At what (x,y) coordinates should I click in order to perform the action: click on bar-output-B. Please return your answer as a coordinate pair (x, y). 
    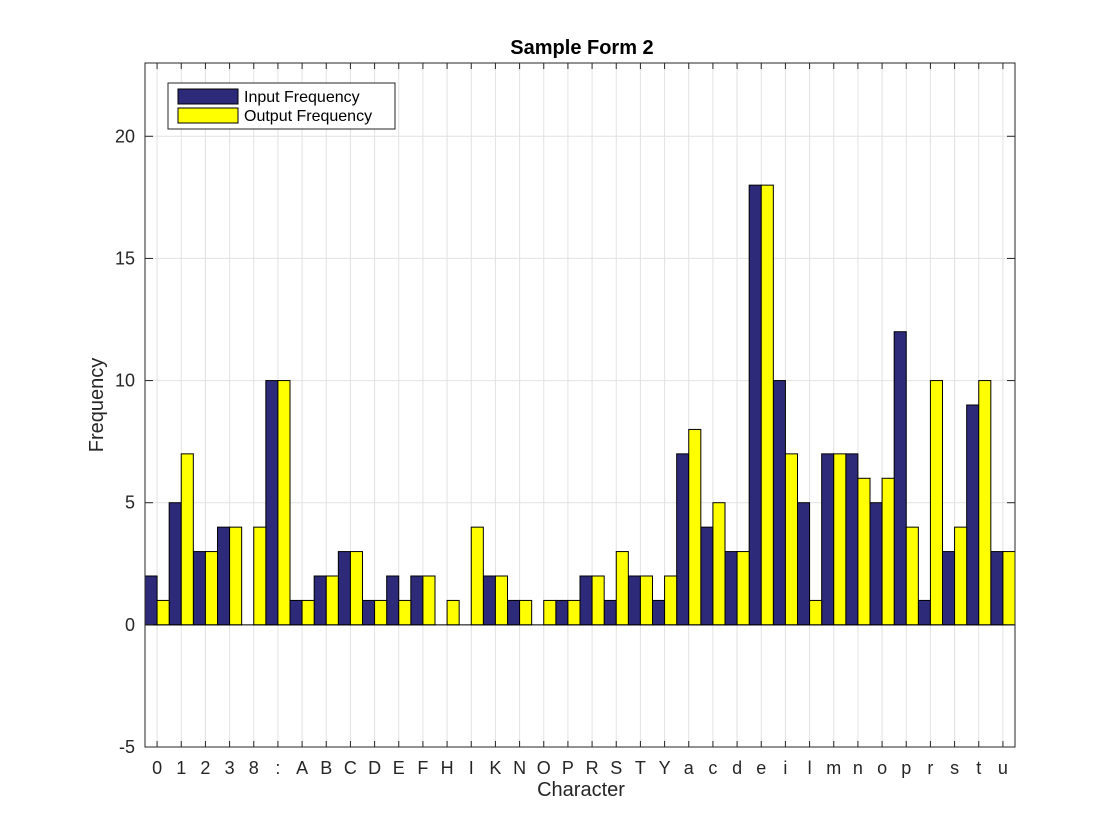
    Looking at the image, I should click on (332, 600).